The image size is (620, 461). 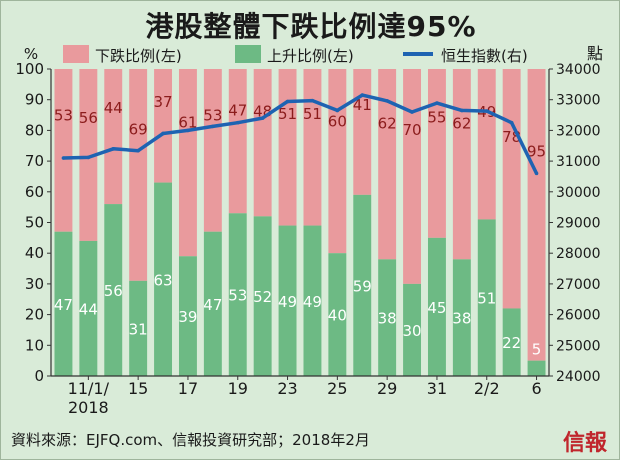 What do you see at coordinates (311, 26) in the screenshot?
I see `chart-title: 港股整體下跌比例達95%` at bounding box center [311, 26].